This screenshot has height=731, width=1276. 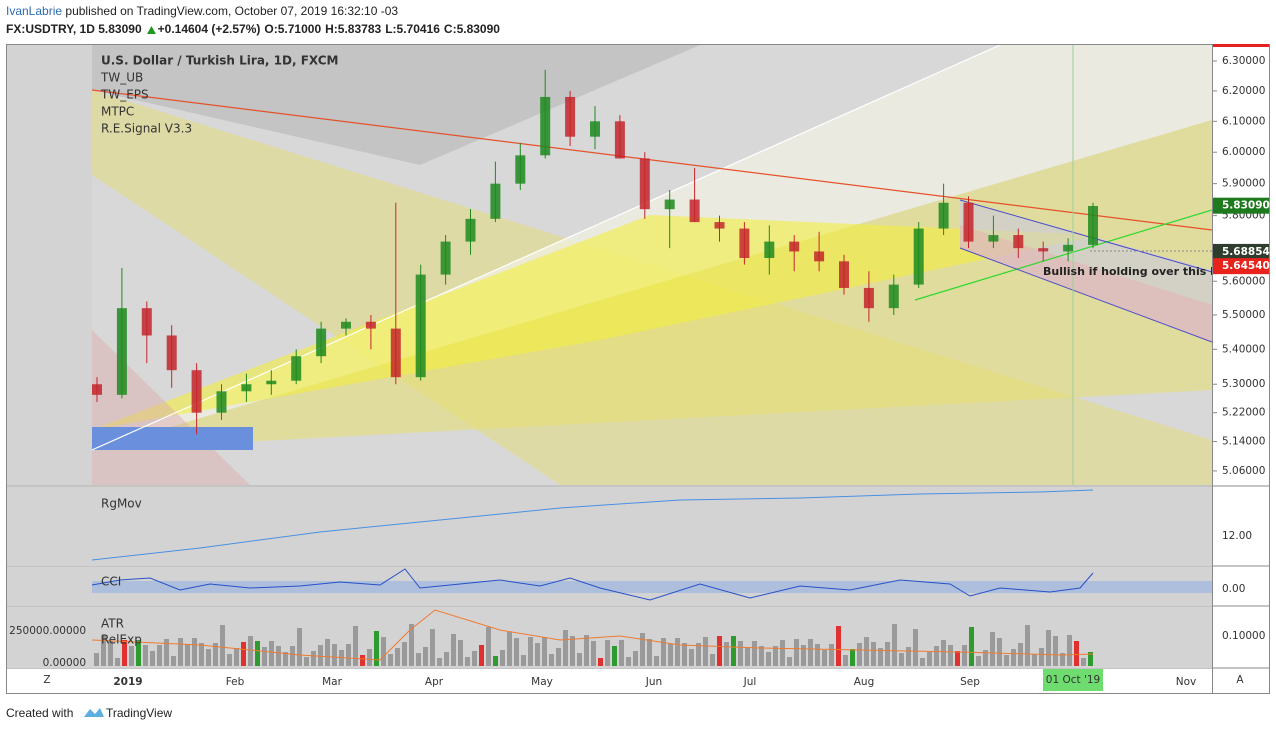 What do you see at coordinates (112, 624) in the screenshot?
I see `pane-label: ATR` at bounding box center [112, 624].